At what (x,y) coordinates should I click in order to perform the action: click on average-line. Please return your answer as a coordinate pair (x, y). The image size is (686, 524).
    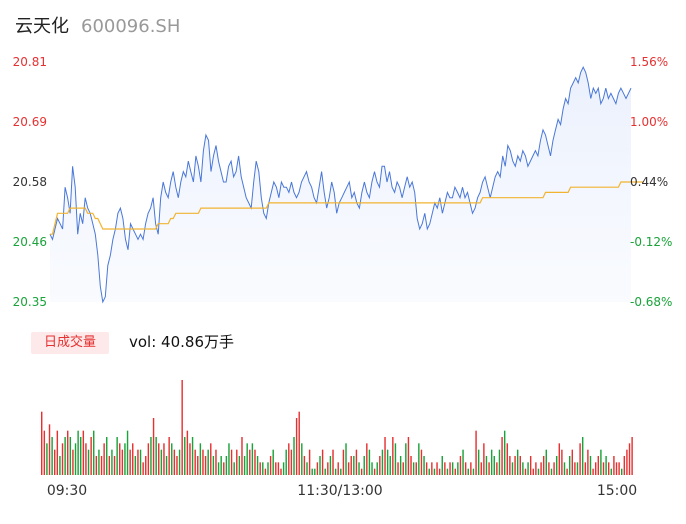
    Looking at the image, I should click on (347, 208).